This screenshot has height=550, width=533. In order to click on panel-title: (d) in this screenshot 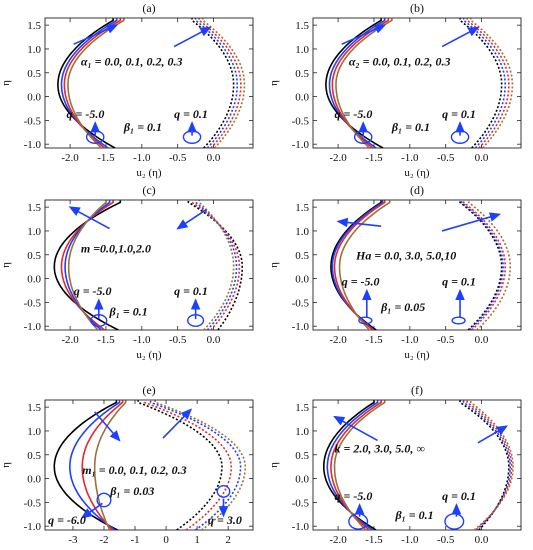, I will do `click(417, 190)`.